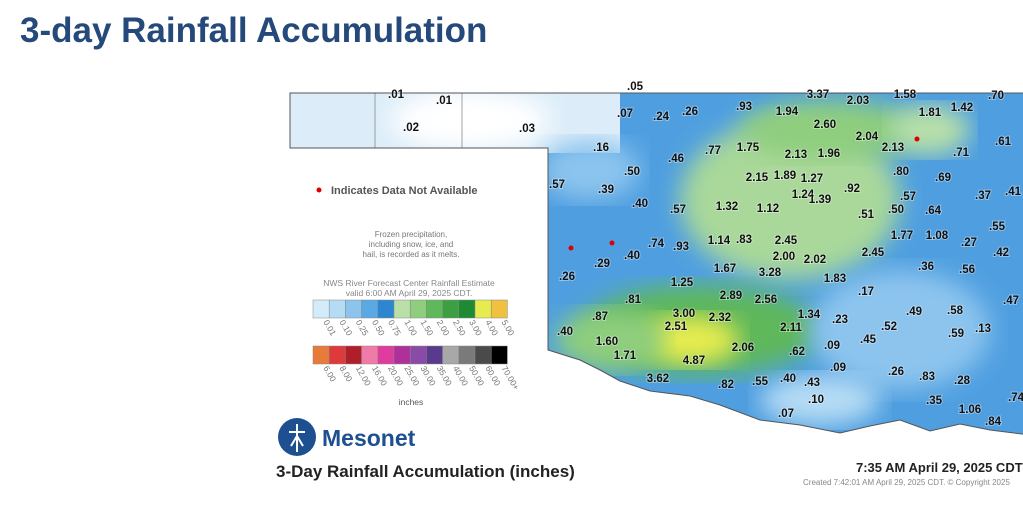 The width and height of the screenshot is (1023, 516). Describe the element at coordinates (784, 257) in the screenshot. I see `station-value: 2.00` at that location.